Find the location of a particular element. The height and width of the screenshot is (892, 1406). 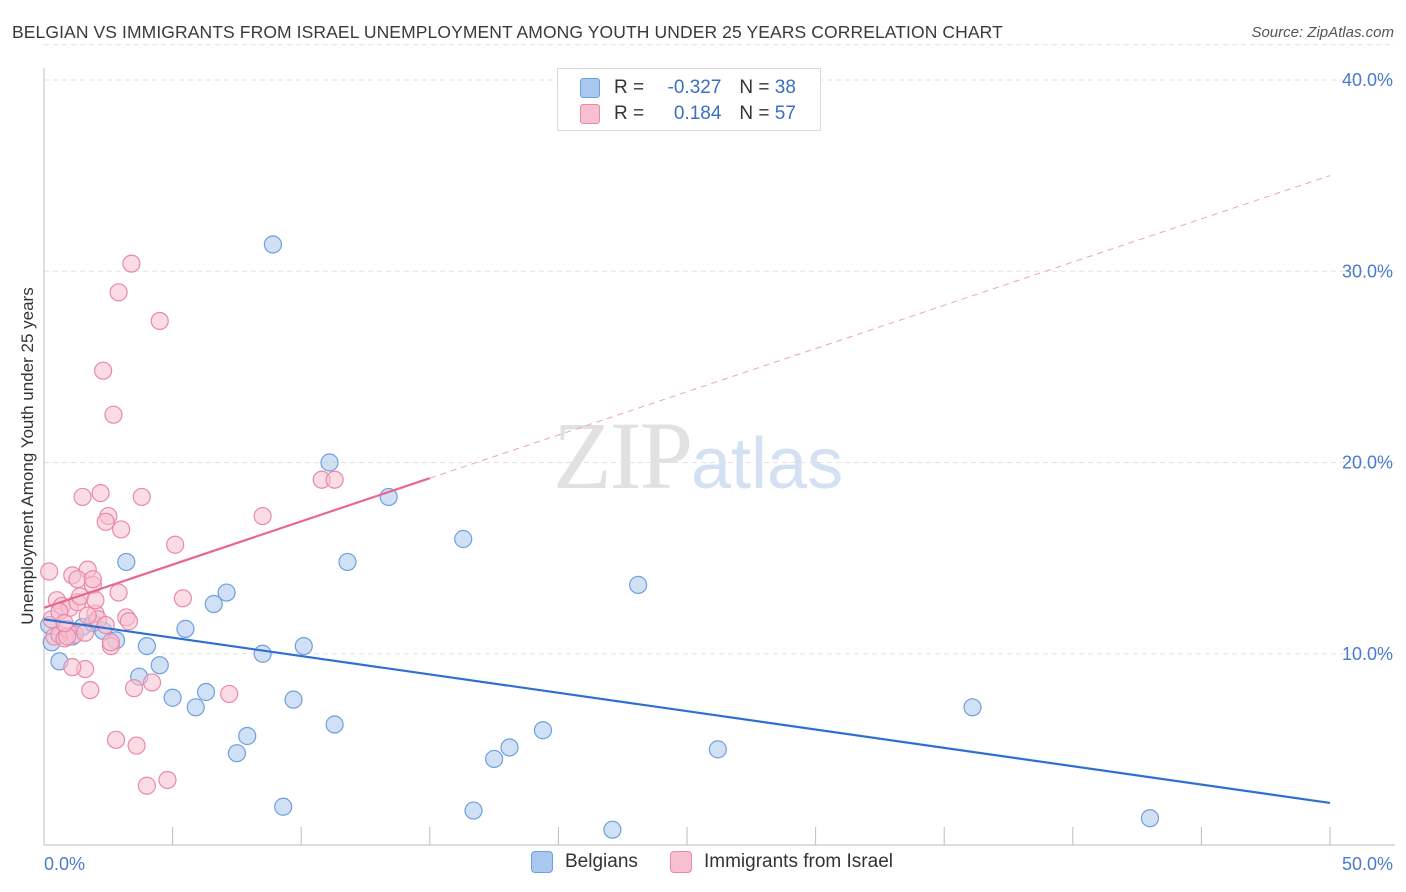

legend-r-value: 0.184 is located at coordinates (697, 113).